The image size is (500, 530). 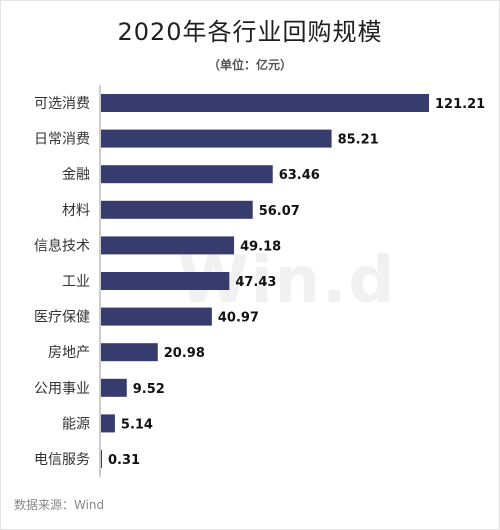 I want to click on category-label: 材料, so click(x=76, y=211).